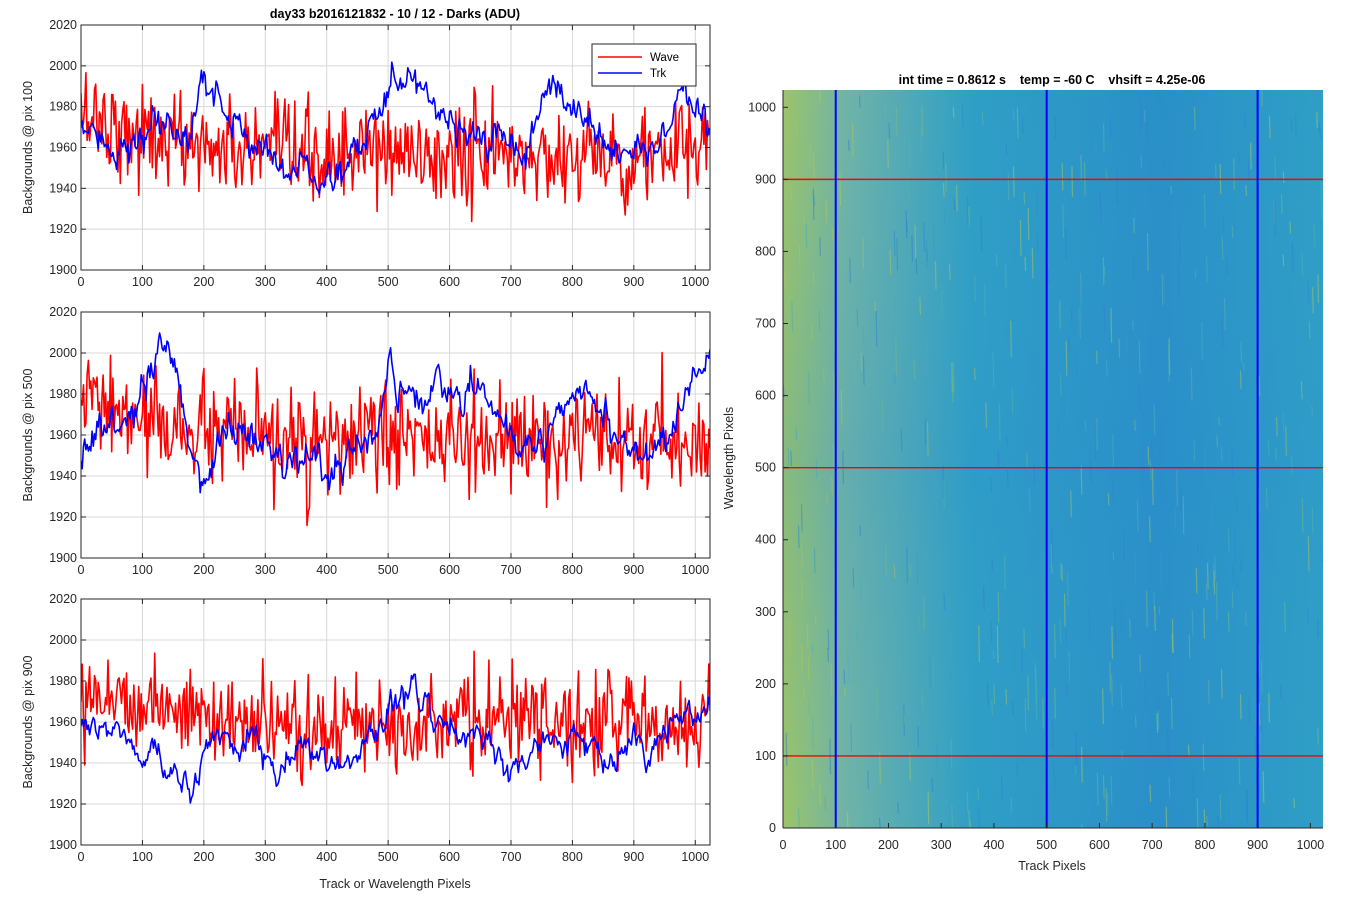 The width and height of the screenshot is (1350, 900). What do you see at coordinates (729, 458) in the screenshot?
I see `heatmap-ylabel: Wavelength Pixels` at bounding box center [729, 458].